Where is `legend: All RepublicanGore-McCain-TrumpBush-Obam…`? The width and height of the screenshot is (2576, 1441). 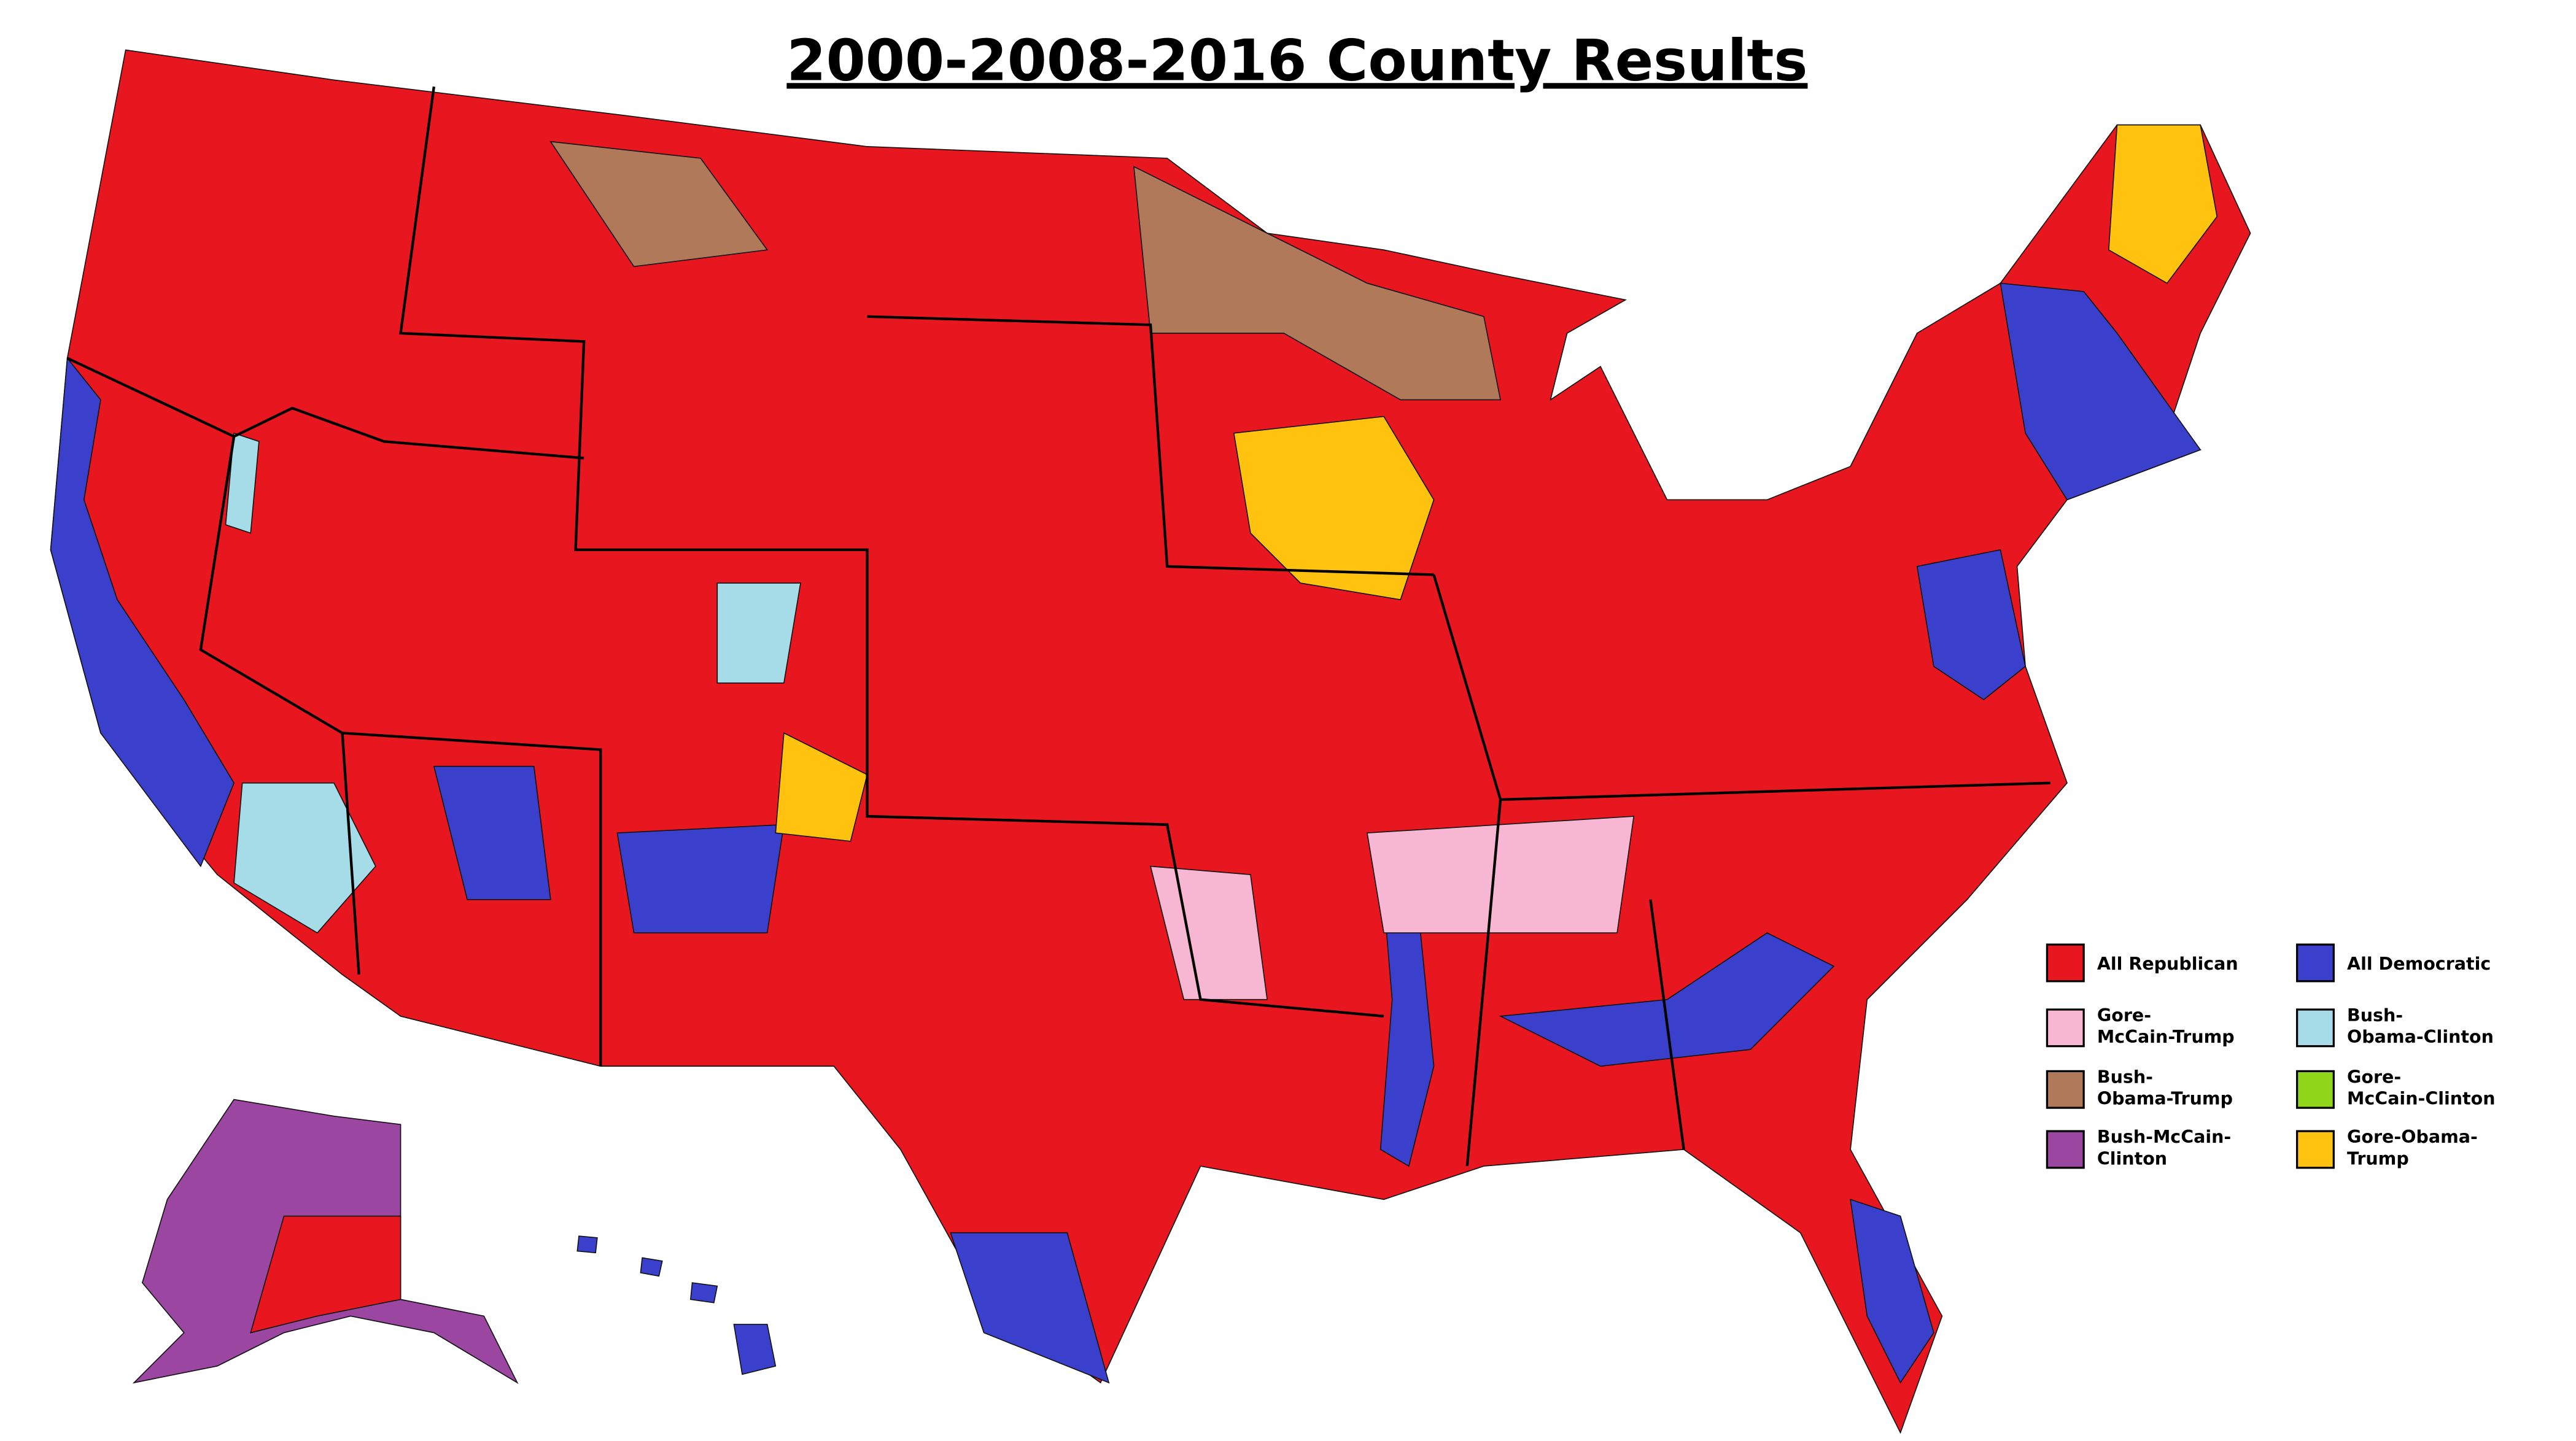
legend: All RepublicanGore-McCain-TrumpBush-Obam… is located at coordinates (2271, 1056).